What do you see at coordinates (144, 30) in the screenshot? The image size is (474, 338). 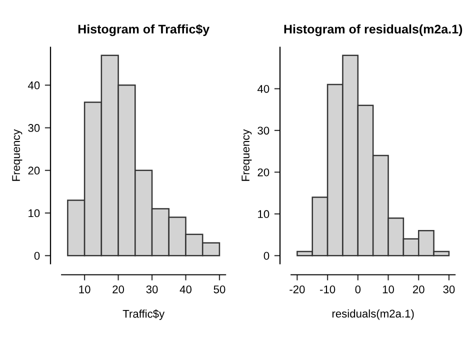 I see `chart-title: Histogram of Traffic$y` at bounding box center [144, 30].